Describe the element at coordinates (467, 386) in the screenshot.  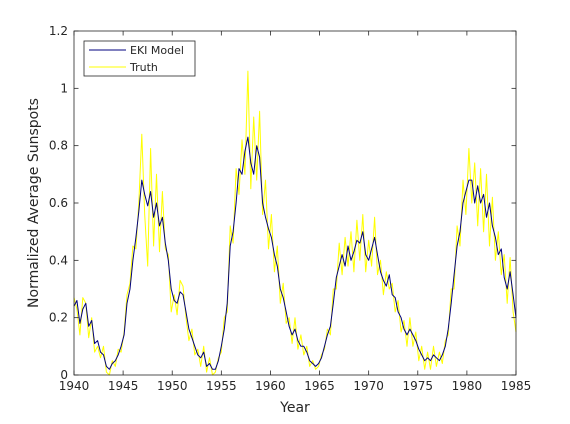
I see `x-tick-label: 1980` at that location.